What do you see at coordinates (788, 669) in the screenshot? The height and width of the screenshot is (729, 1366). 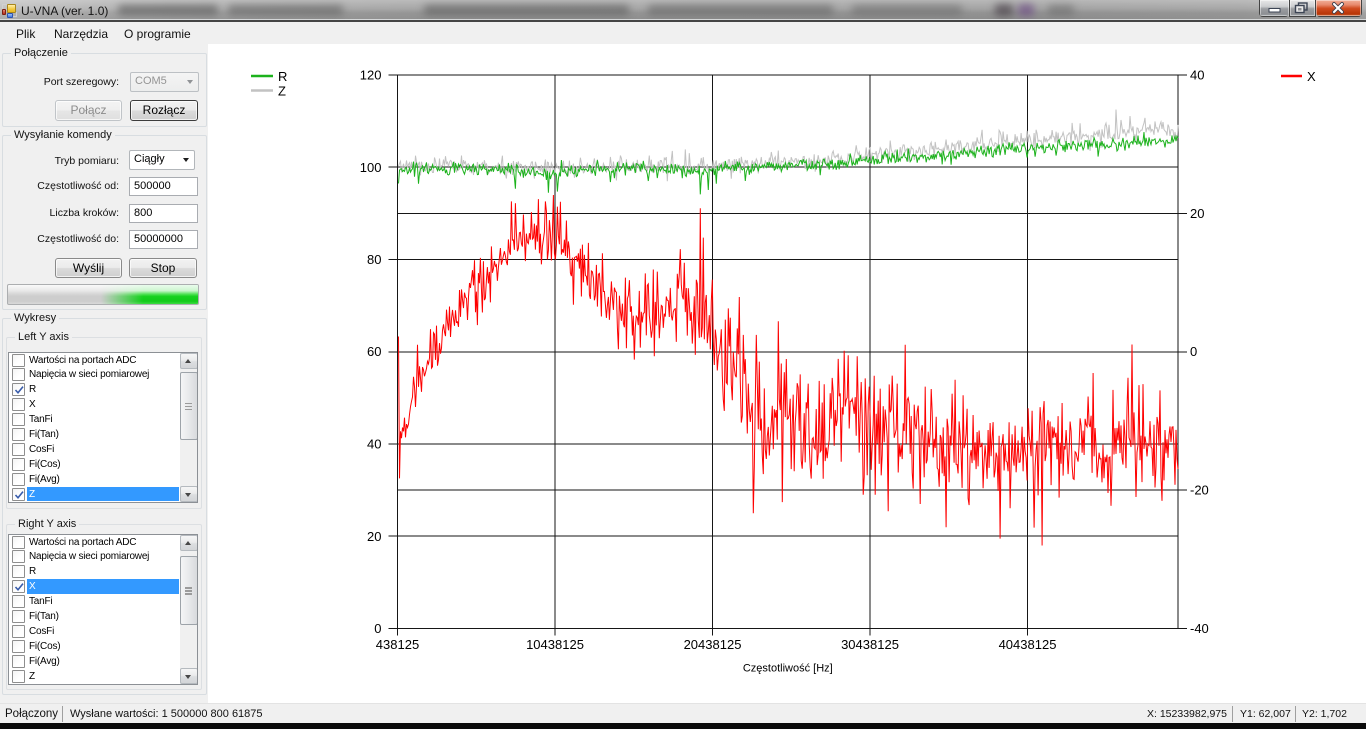 I see `svg-text: Częstotliwość [Hz]` at bounding box center [788, 669].